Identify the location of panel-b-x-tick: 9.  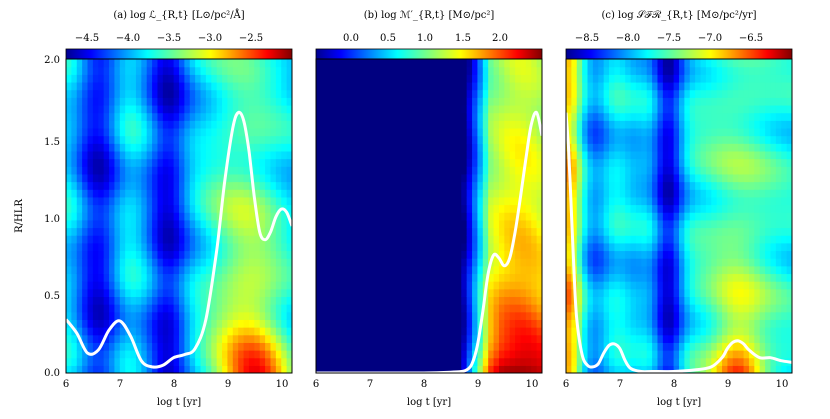
(478, 384).